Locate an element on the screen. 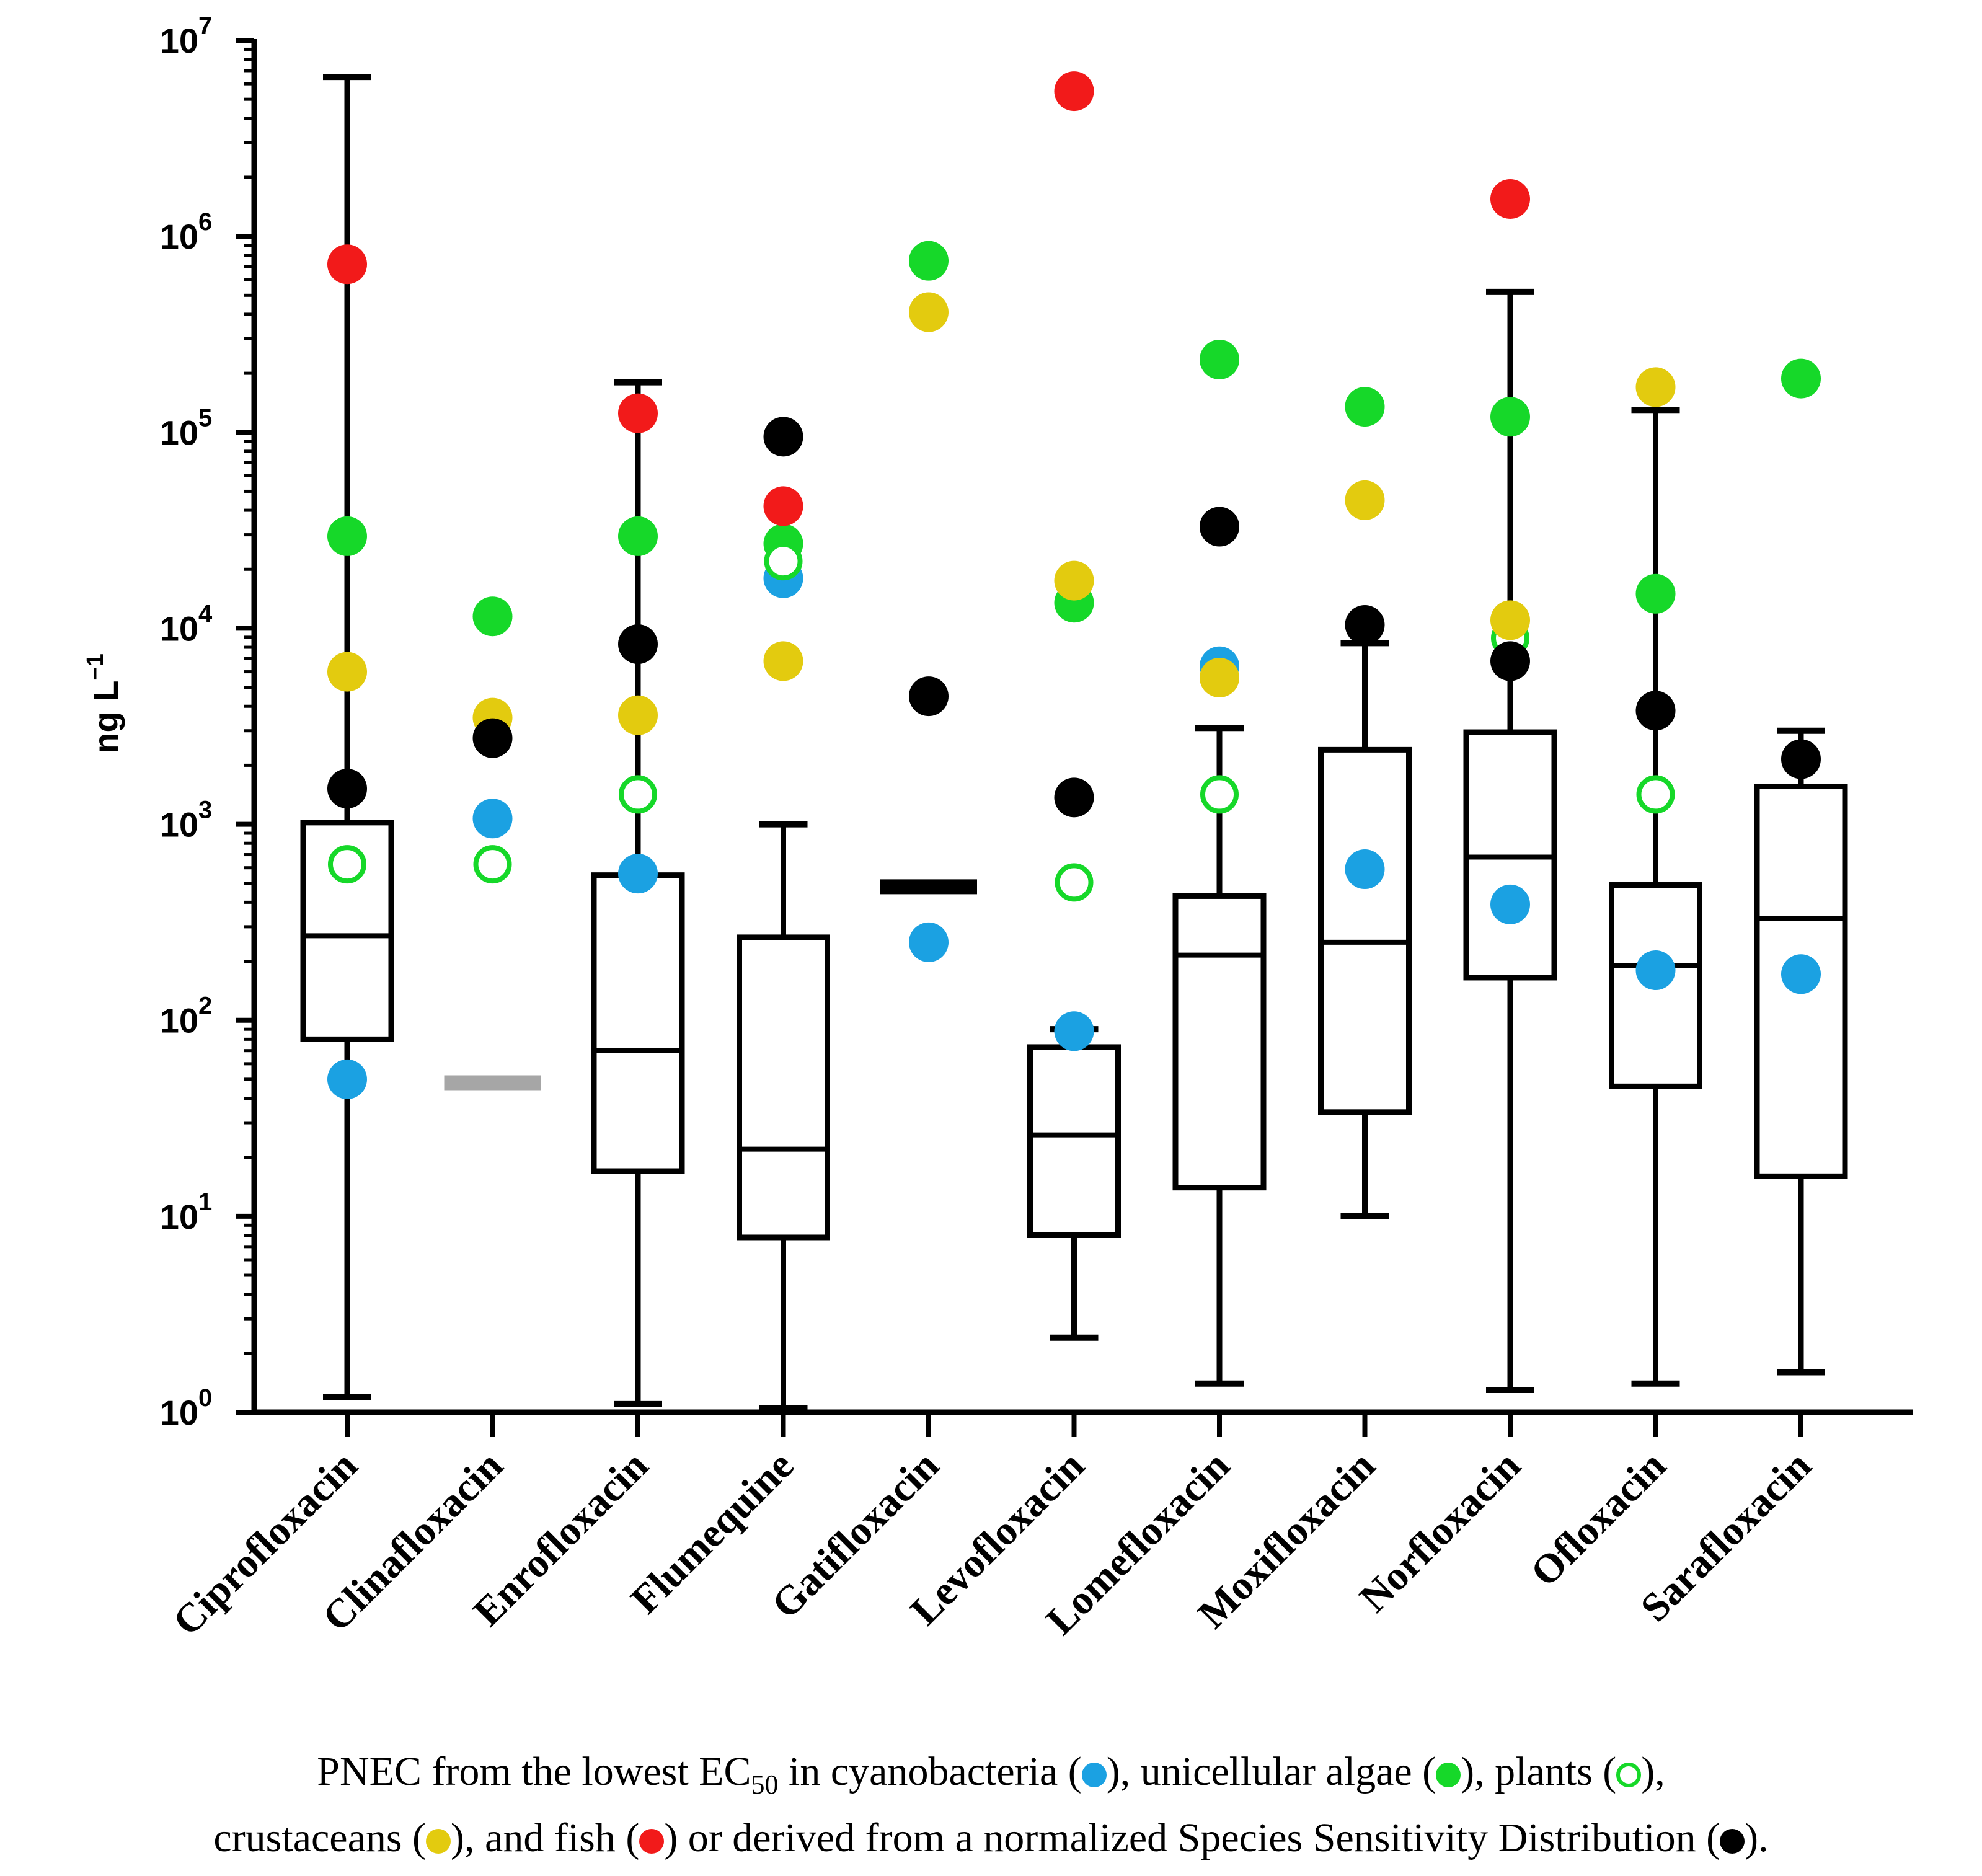  box-sarafloxacin is located at coordinates (1801, 1051).